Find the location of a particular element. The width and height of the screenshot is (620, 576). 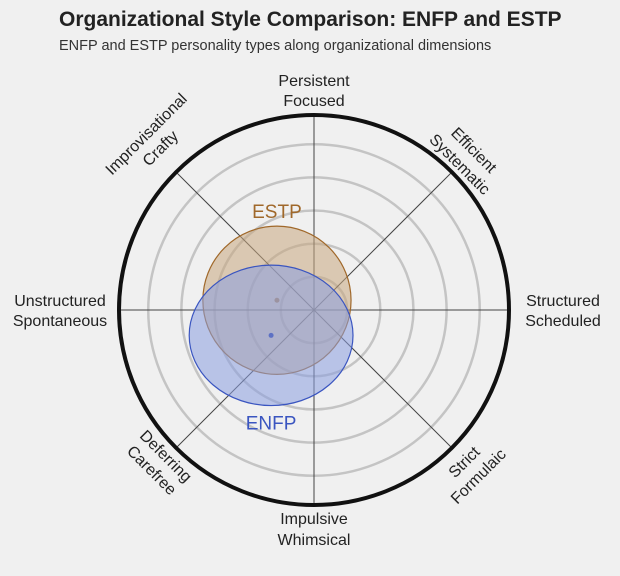

enfp-center-point is located at coordinates (271, 335).